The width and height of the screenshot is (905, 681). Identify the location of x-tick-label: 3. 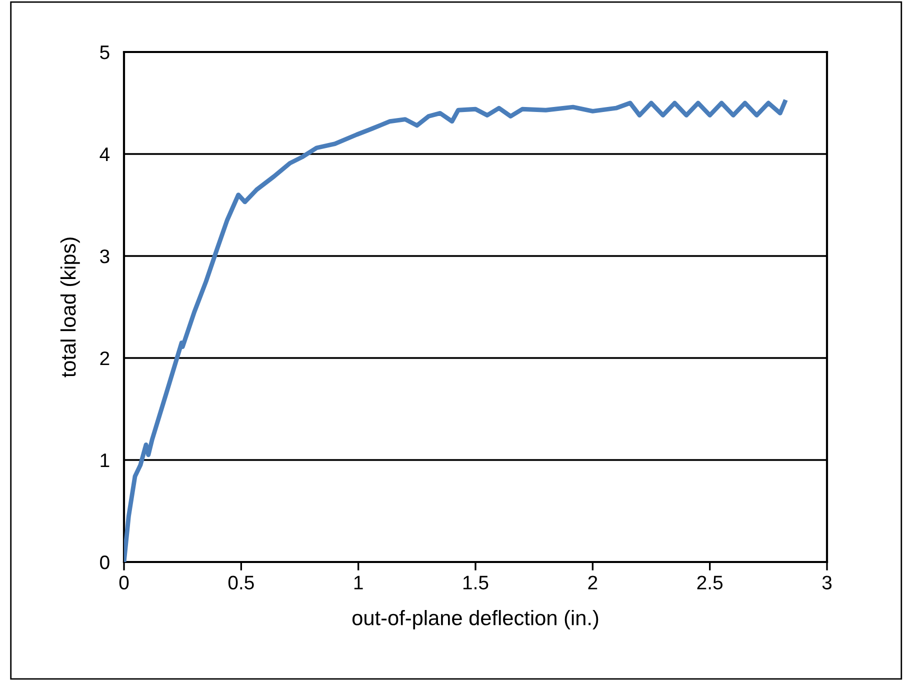
(827, 583).